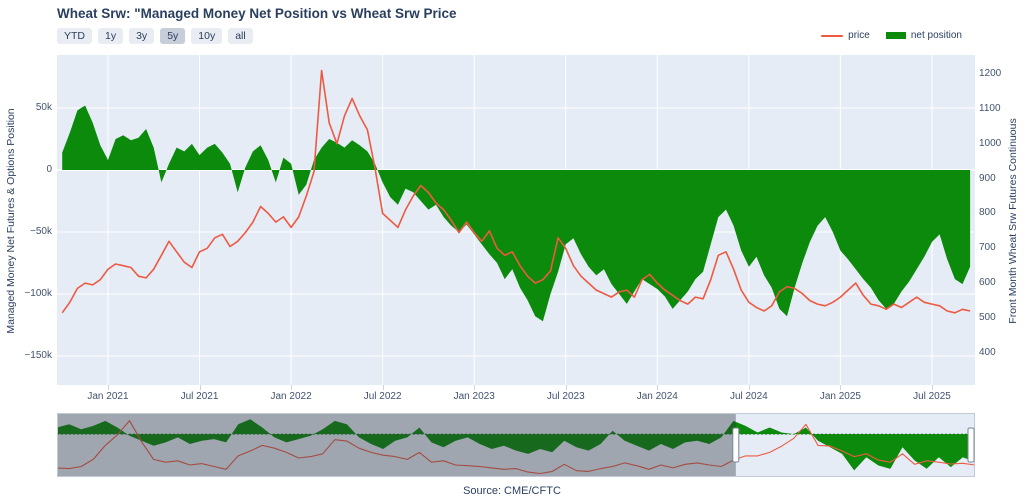 This screenshot has width=1024, height=502. Describe the element at coordinates (474, 396) in the screenshot. I see `x-axis-tick: Jan 2023` at that location.